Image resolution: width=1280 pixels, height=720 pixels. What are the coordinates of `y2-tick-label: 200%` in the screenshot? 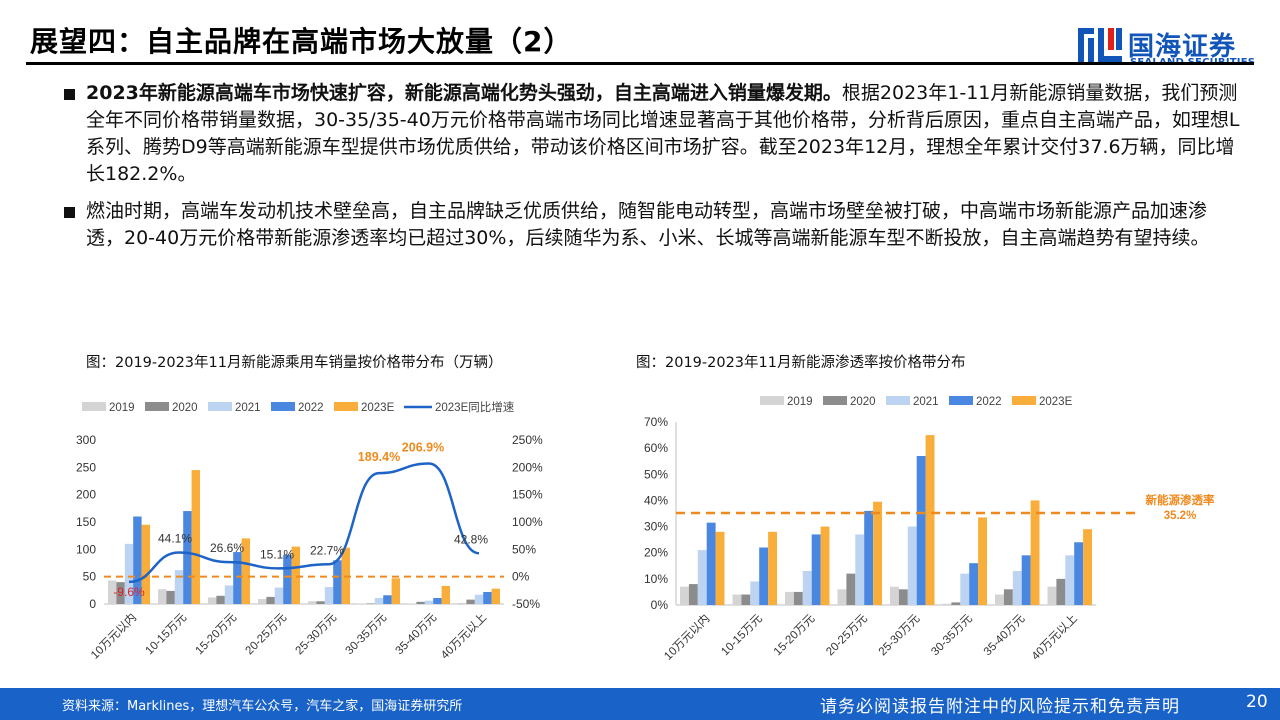 It's located at (527, 467).